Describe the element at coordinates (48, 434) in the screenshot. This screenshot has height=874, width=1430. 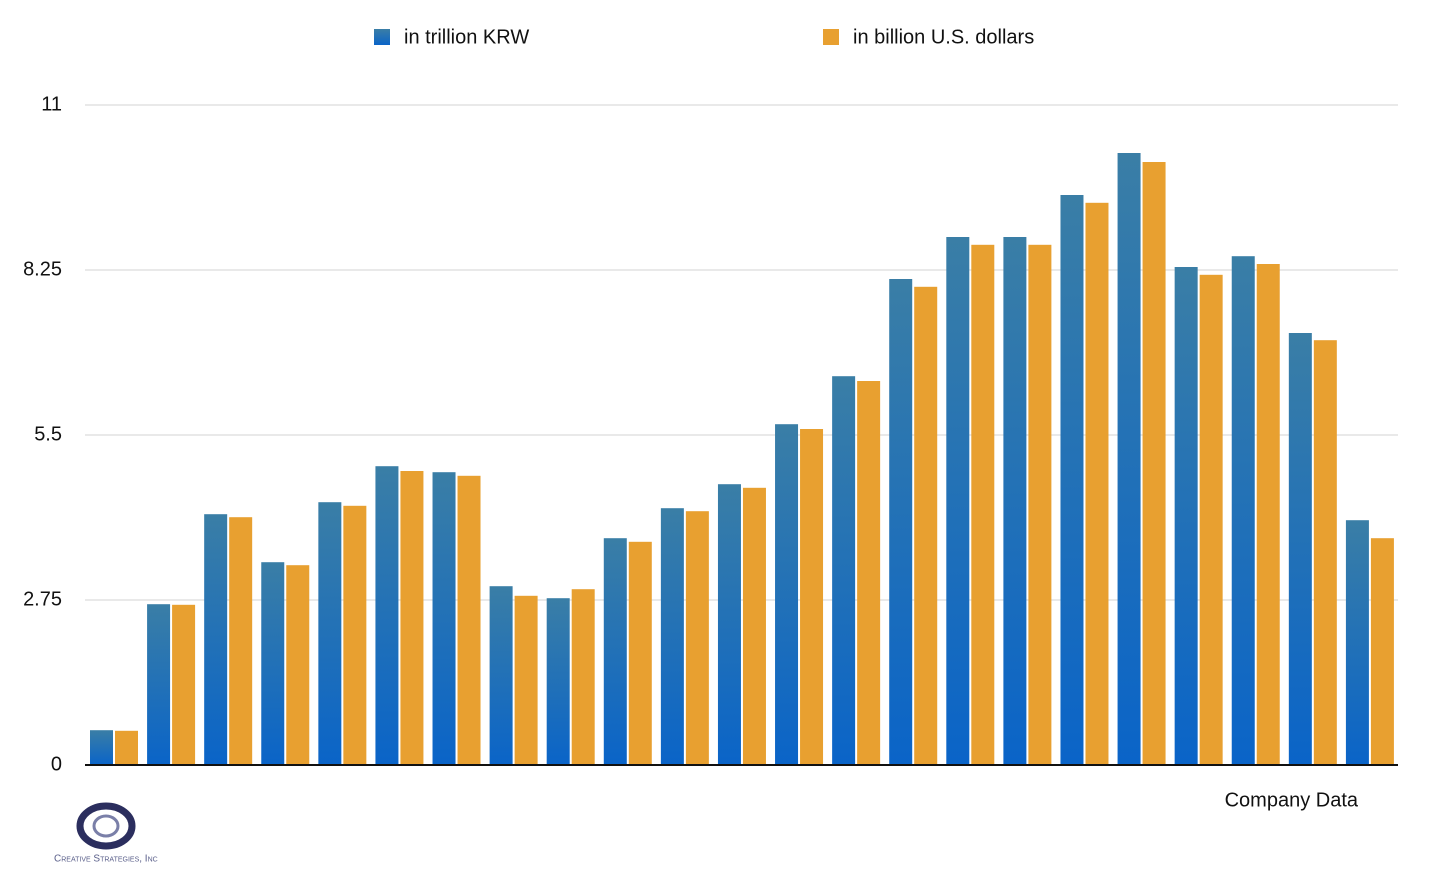
I see `y-tick-label: 5.5` at that location.